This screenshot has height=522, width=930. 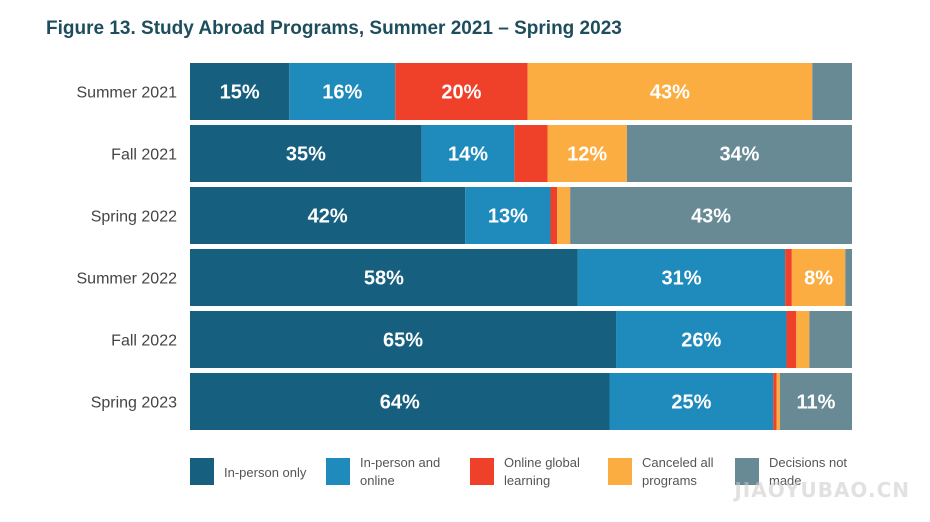 What do you see at coordinates (134, 403) in the screenshot?
I see `category-label: Spring 2023` at bounding box center [134, 403].